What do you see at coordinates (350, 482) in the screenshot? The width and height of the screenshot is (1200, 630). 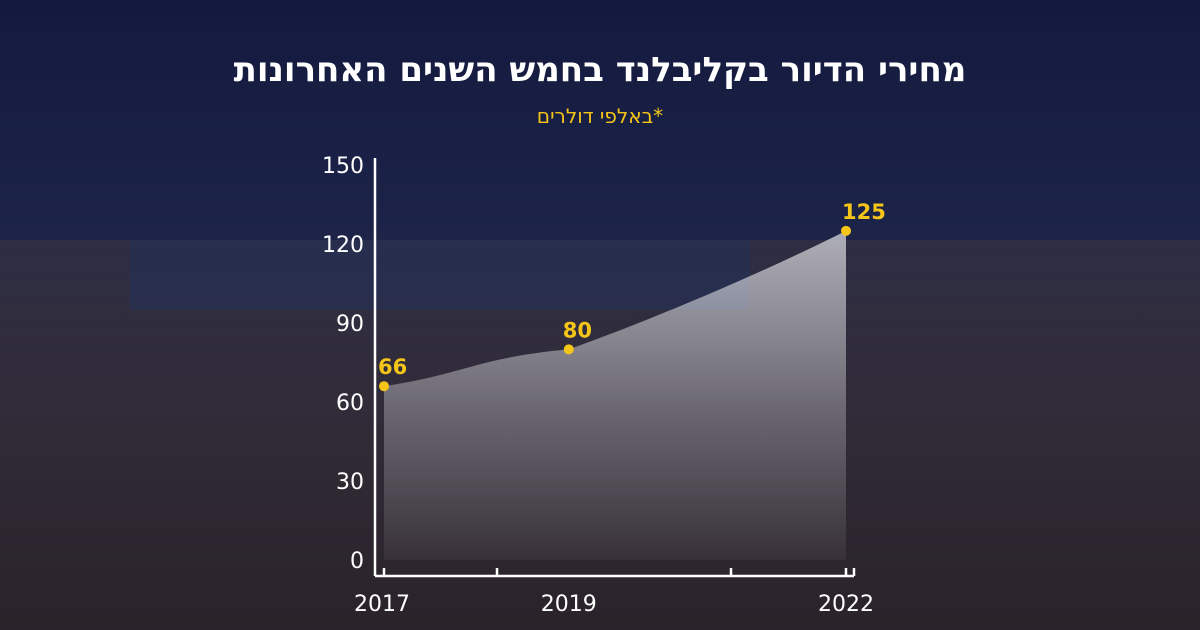 I see `y-tick-label: 30` at bounding box center [350, 482].